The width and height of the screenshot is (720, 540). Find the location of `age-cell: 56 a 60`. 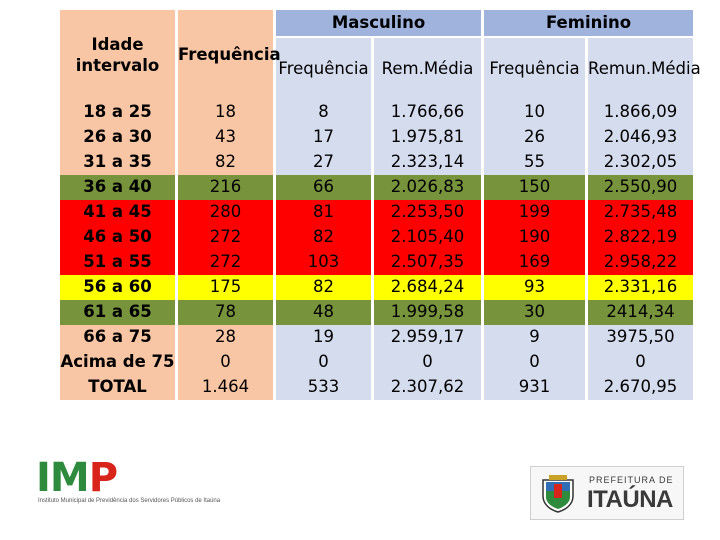

age-cell: 56 a 60 is located at coordinates (119, 287).